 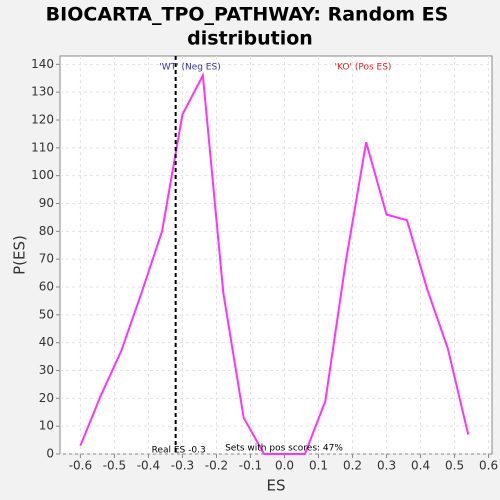 What do you see at coordinates (46, 370) in the screenshot?
I see `y-tick-label: 30` at bounding box center [46, 370].